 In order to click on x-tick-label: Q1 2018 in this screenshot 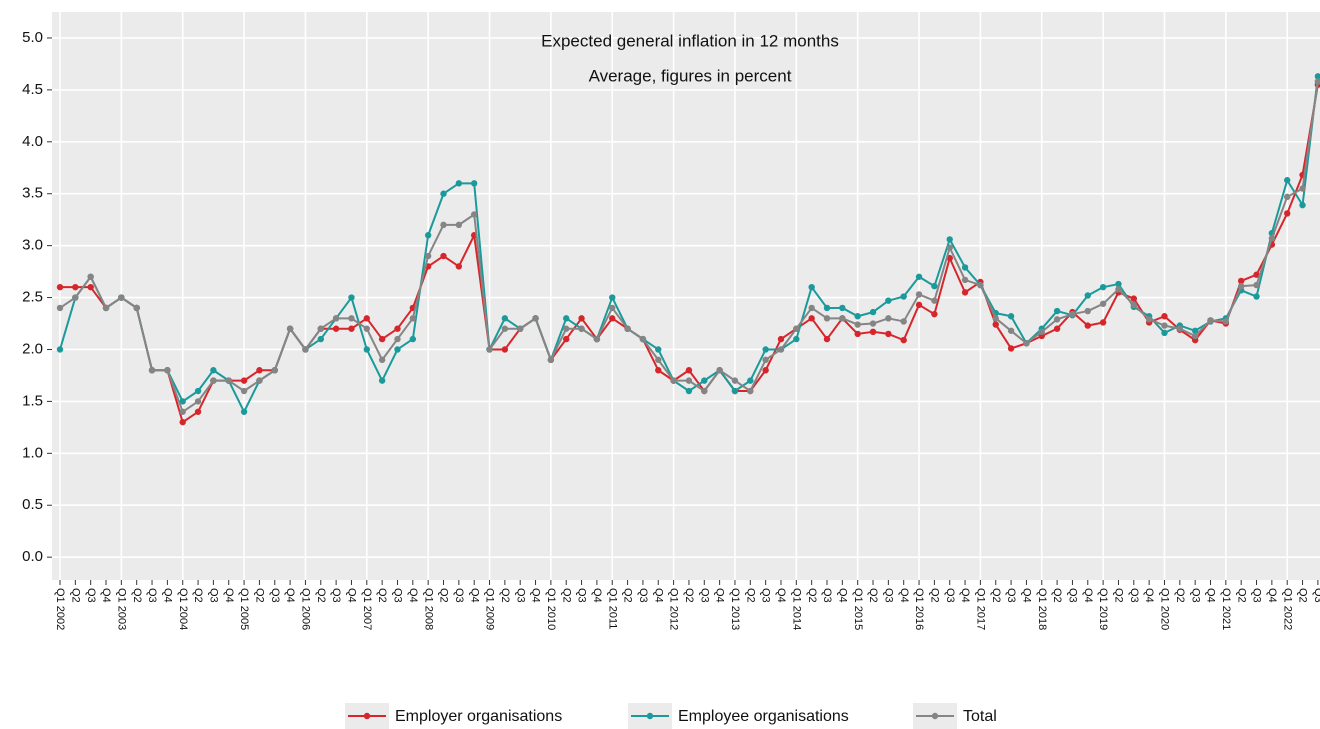, I will do `click(1042, 609)`.